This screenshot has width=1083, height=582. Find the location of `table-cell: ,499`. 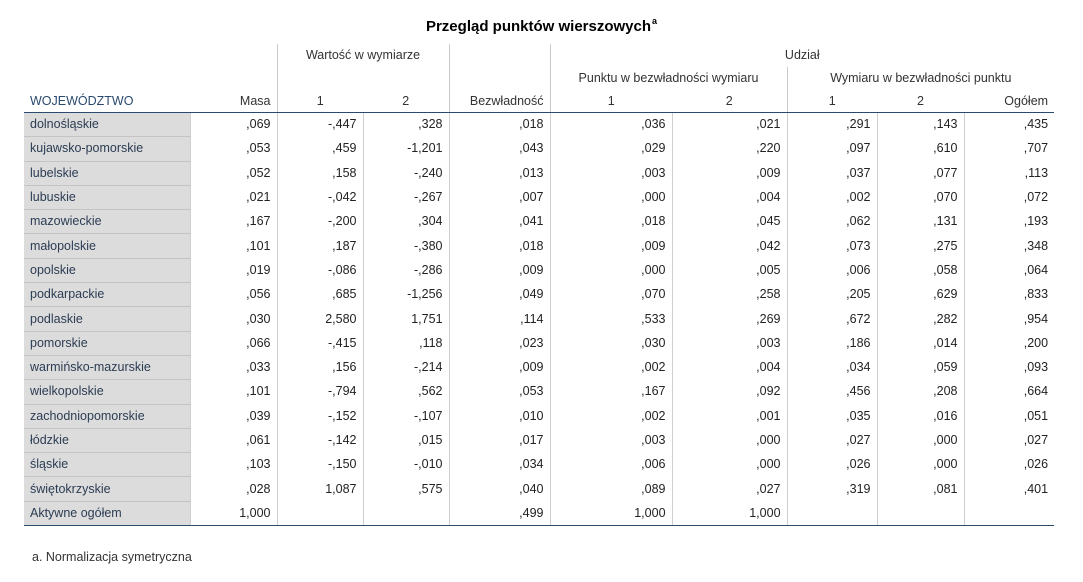

table-cell: ,499 is located at coordinates (499, 514).